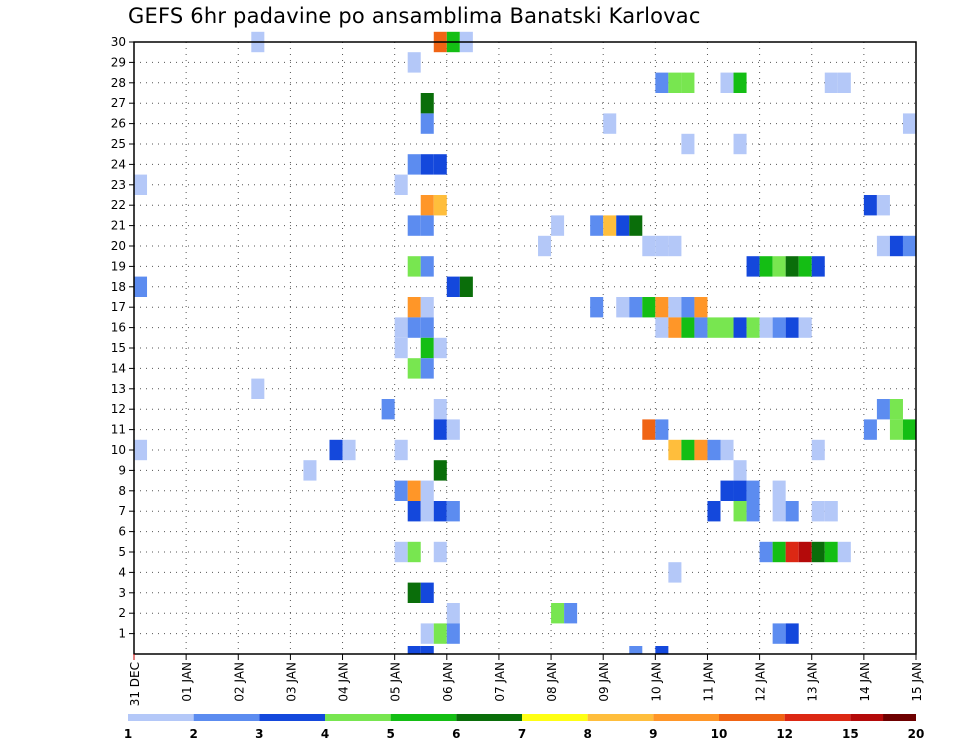  What do you see at coordinates (118, 62) in the screenshot?
I see `y-tick-label: 29` at bounding box center [118, 62].